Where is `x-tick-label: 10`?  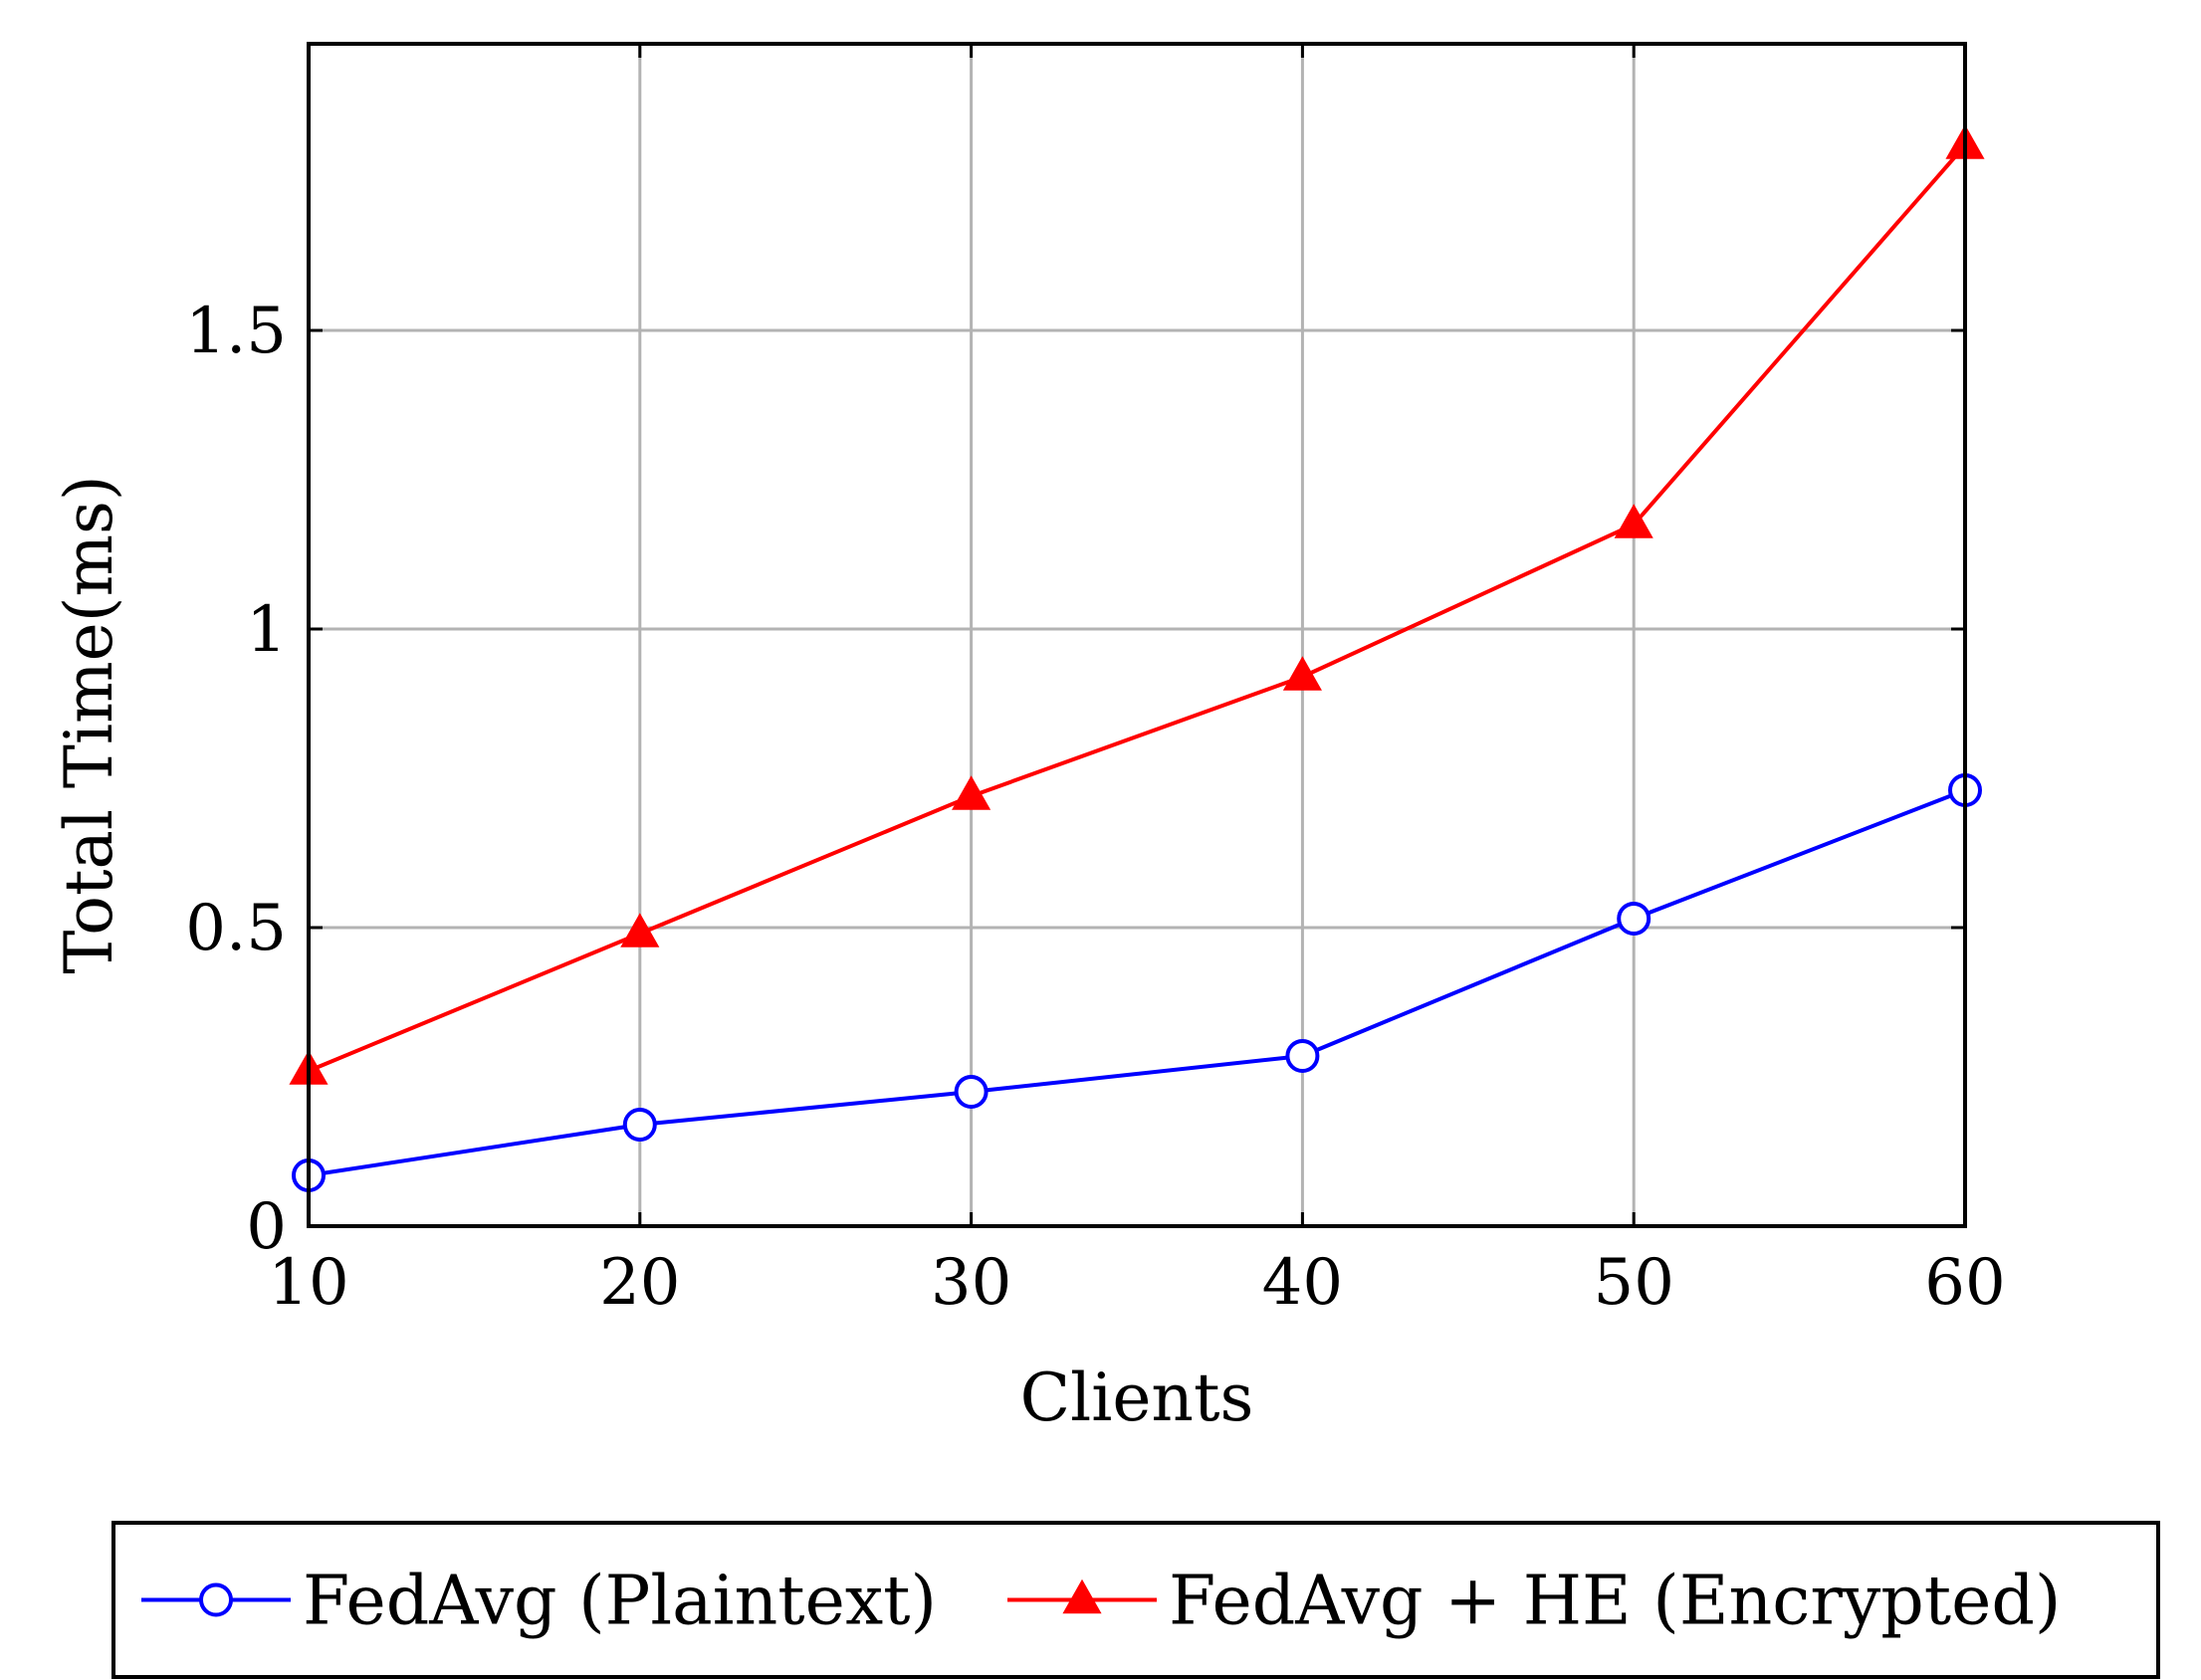 x-tick-label: 10 is located at coordinates (308, 1283).